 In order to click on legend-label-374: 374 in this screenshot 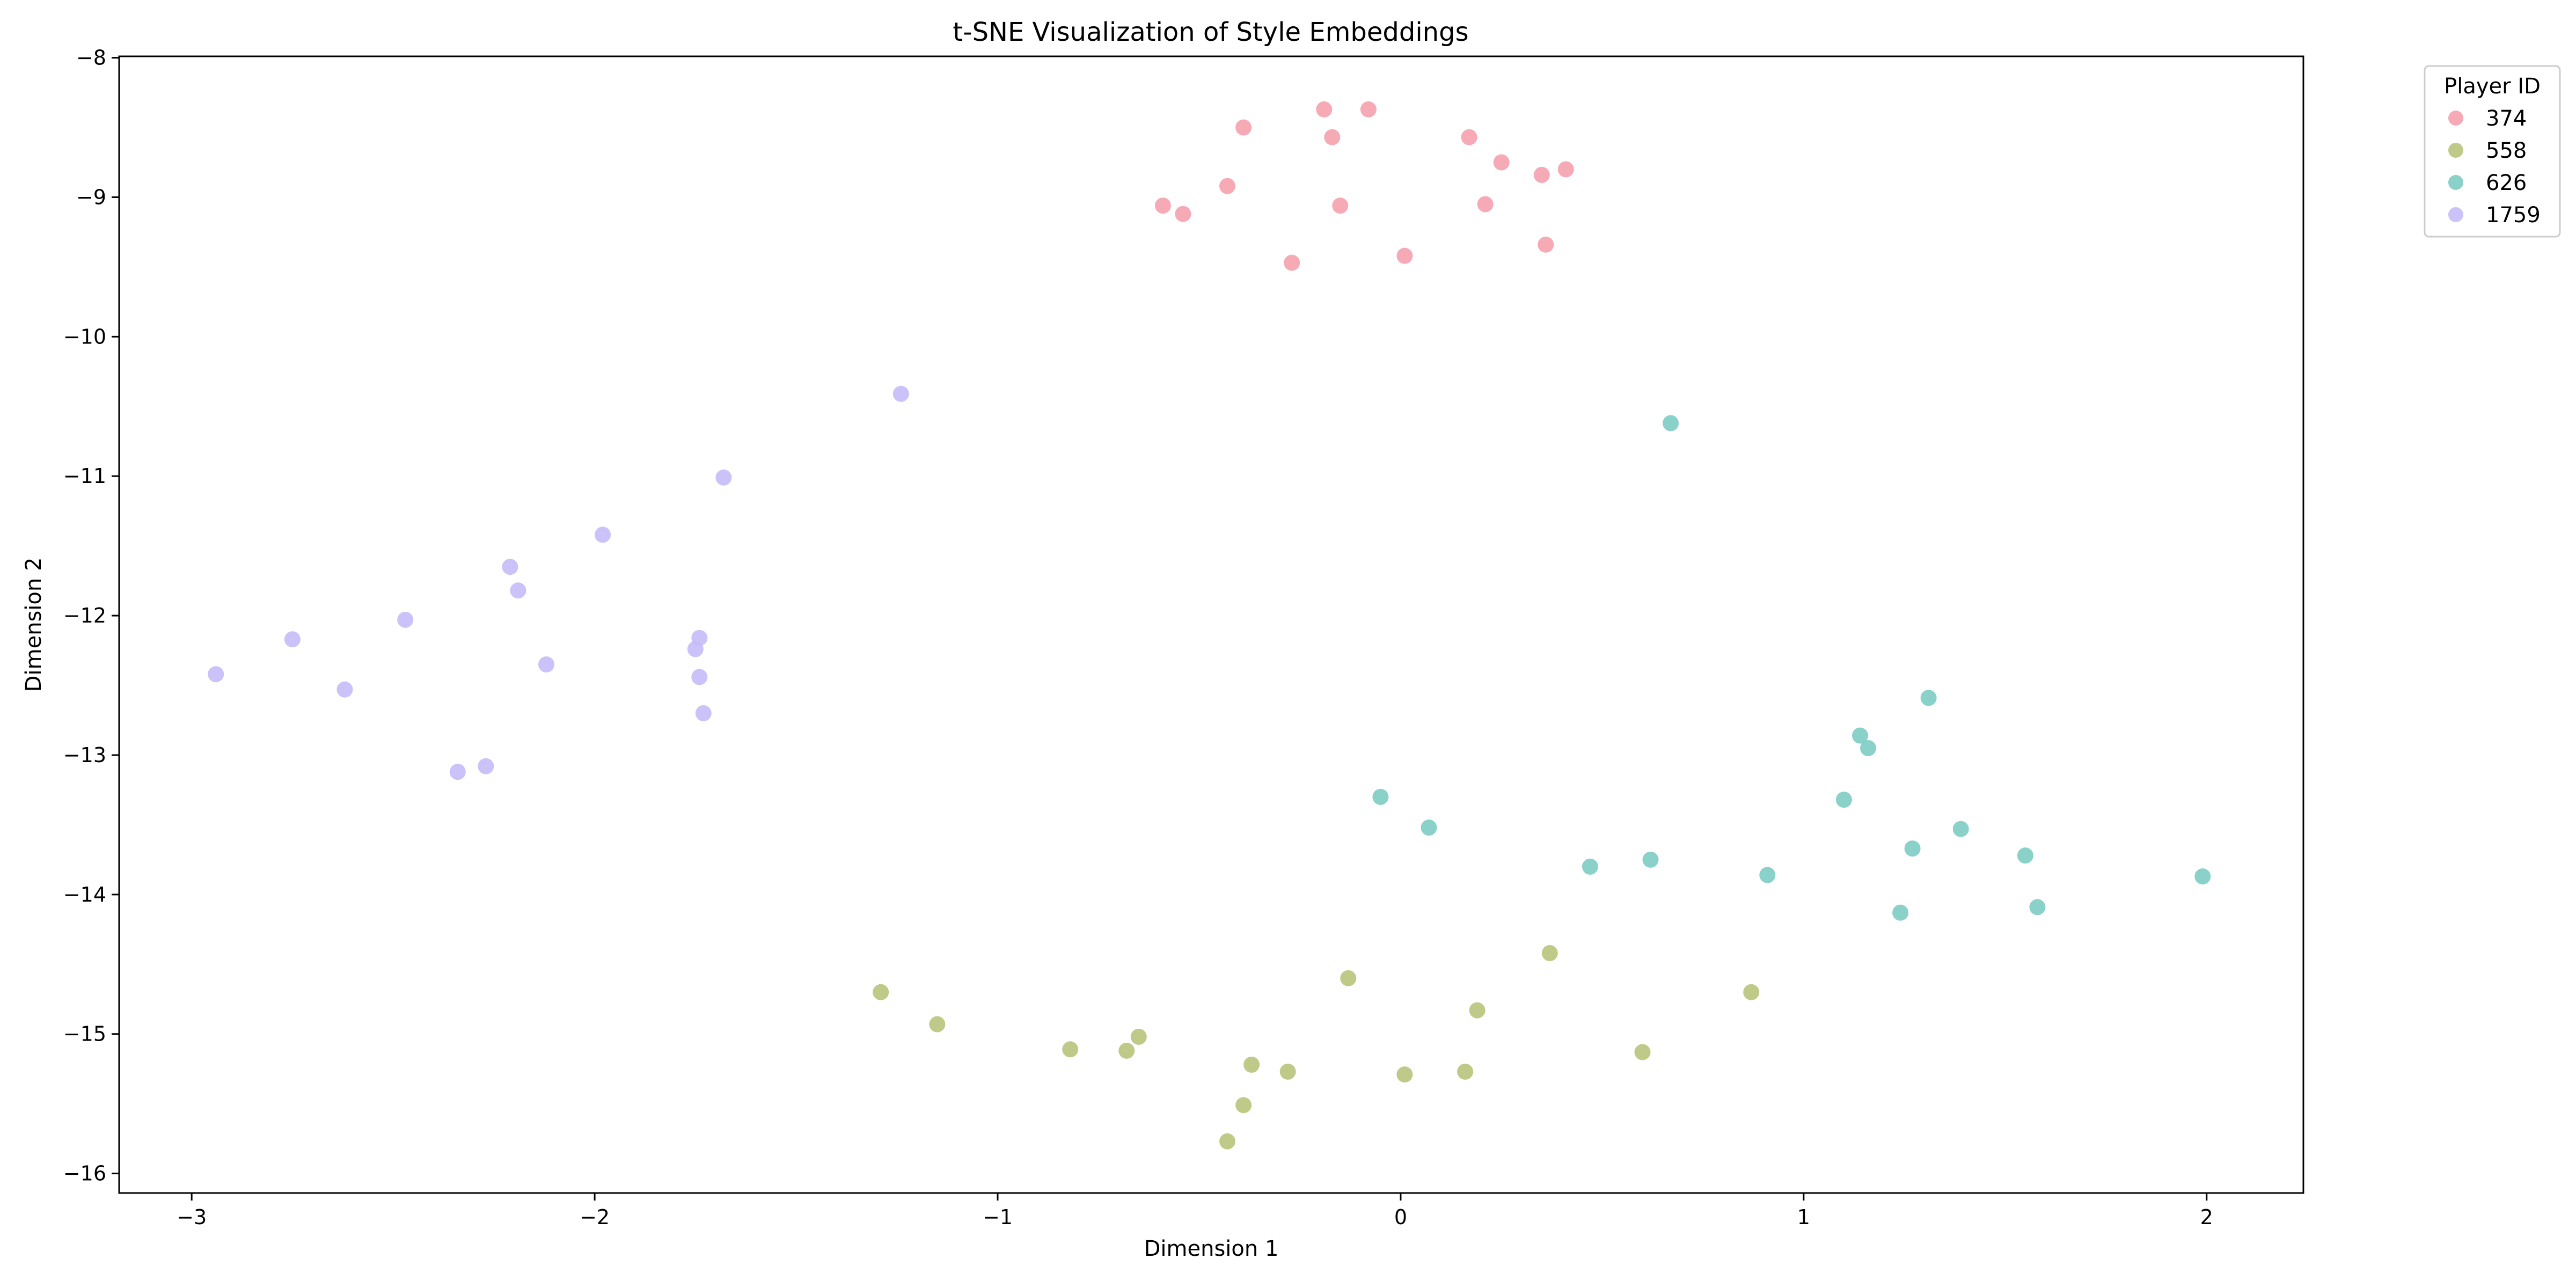, I will do `click(2506, 118)`.